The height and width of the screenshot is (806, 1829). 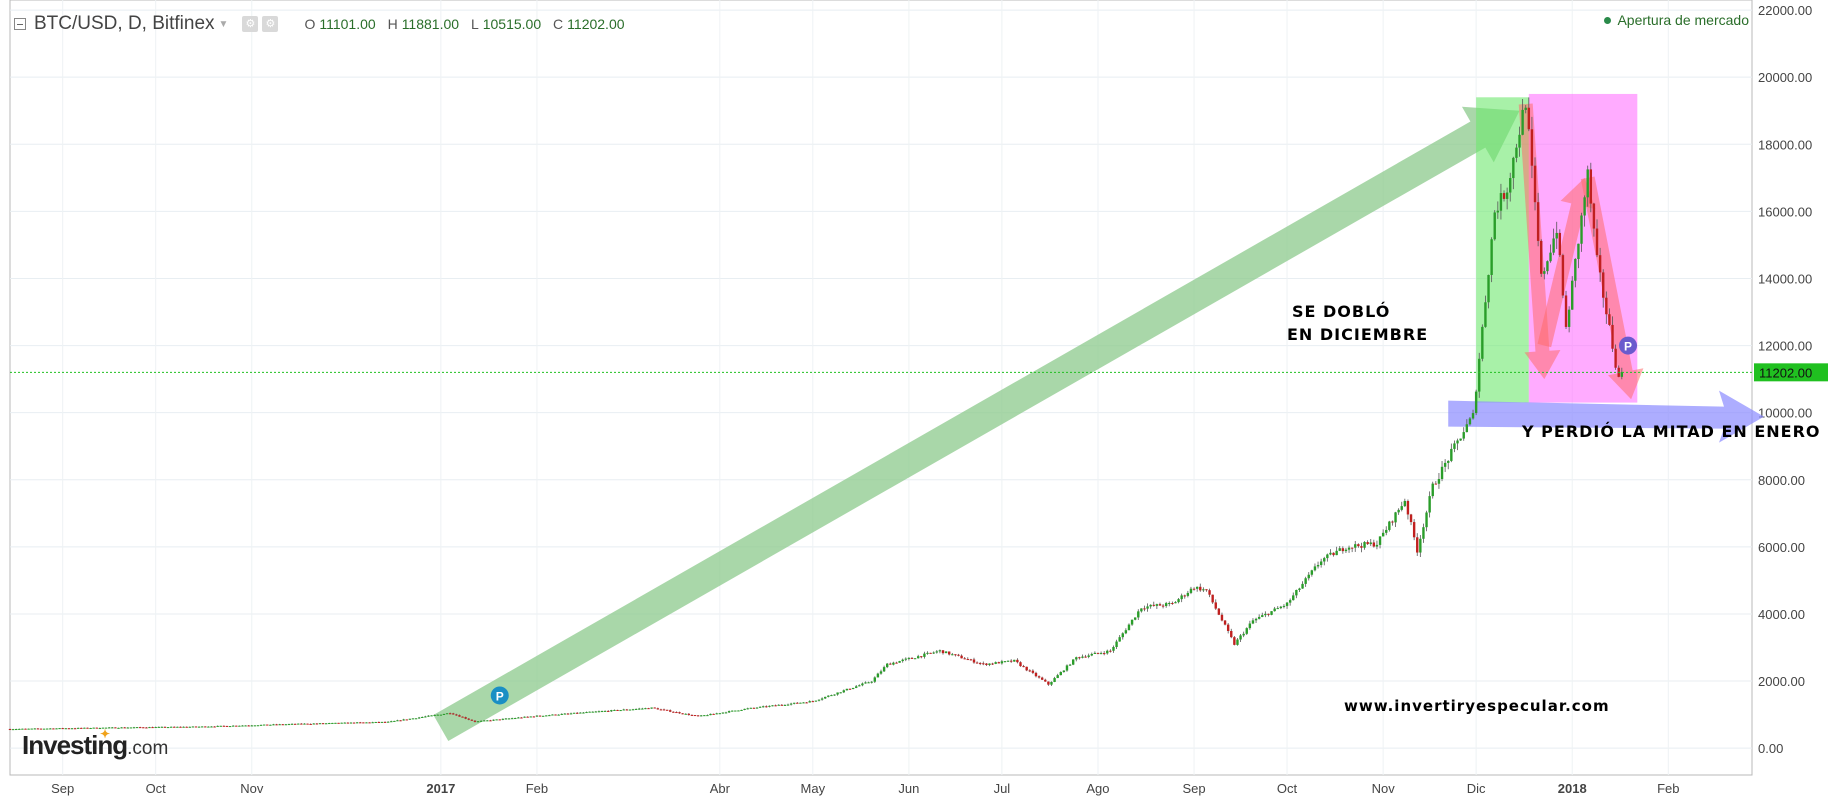 What do you see at coordinates (1477, 706) in the screenshot?
I see `annotation-website: www.invertiryespecular.com` at bounding box center [1477, 706].